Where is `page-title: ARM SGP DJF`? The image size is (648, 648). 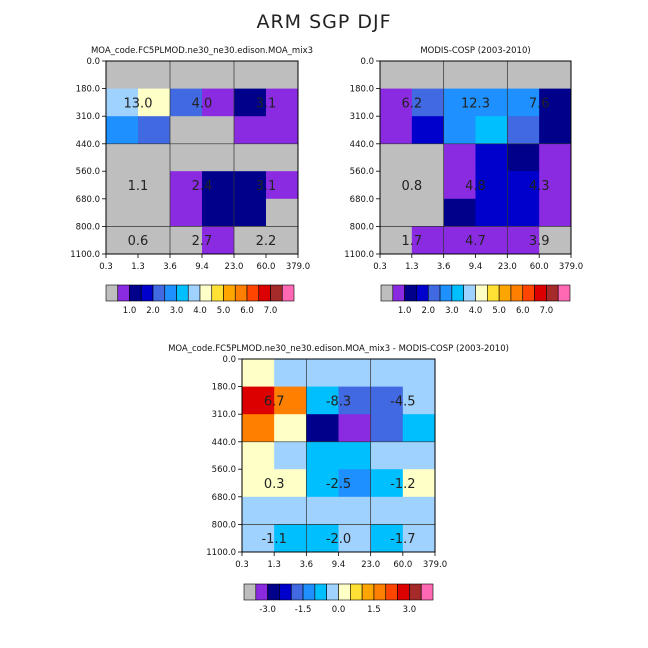
page-title: ARM SGP DJF is located at coordinates (324, 22).